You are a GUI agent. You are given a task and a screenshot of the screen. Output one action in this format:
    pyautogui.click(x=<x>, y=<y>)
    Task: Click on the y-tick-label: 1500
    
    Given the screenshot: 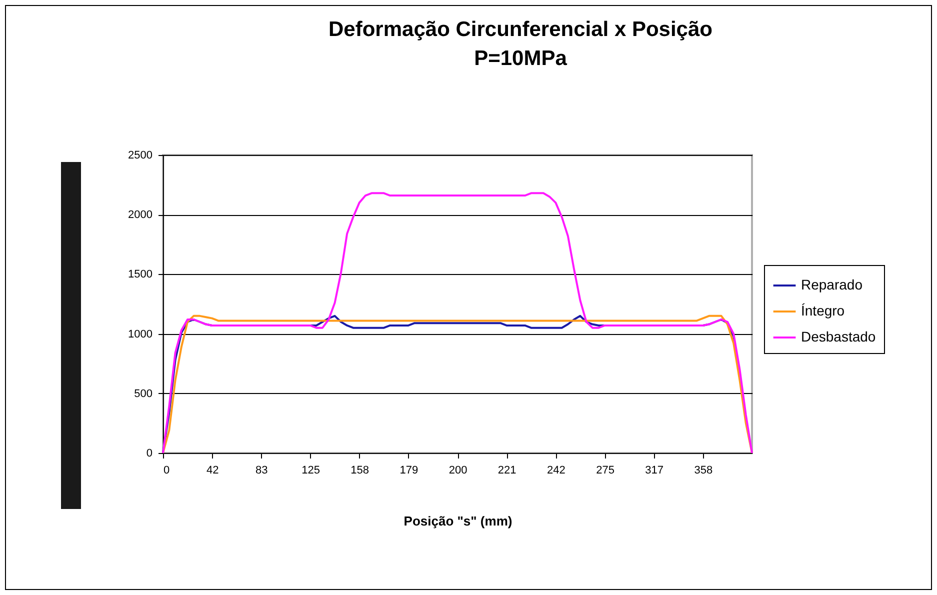 What is the action you would take?
    pyautogui.click(x=140, y=274)
    